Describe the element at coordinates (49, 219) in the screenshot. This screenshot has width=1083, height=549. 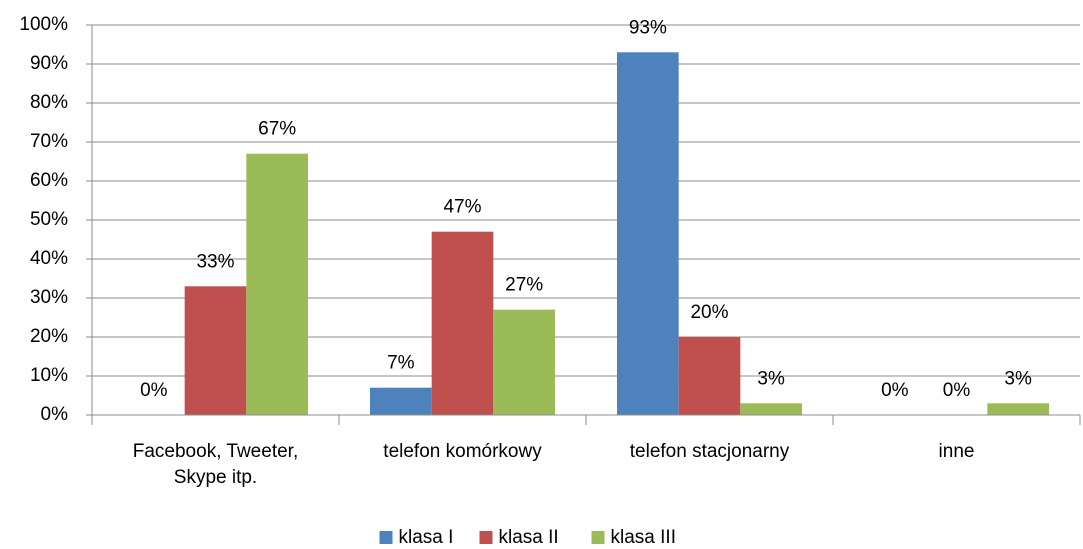
I see `y-tick-label: 50%` at that location.